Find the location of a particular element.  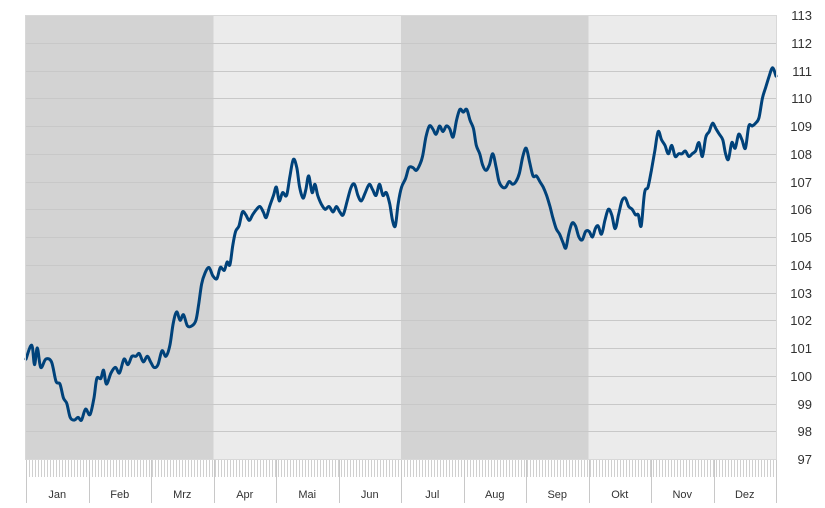

y-tick-label: 107 is located at coordinates (801, 182).